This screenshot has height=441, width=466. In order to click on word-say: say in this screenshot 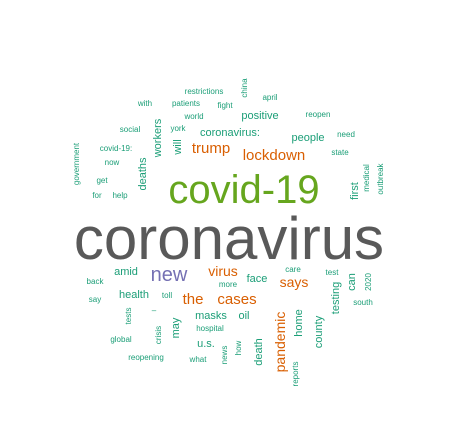, I will do `click(95, 299)`.